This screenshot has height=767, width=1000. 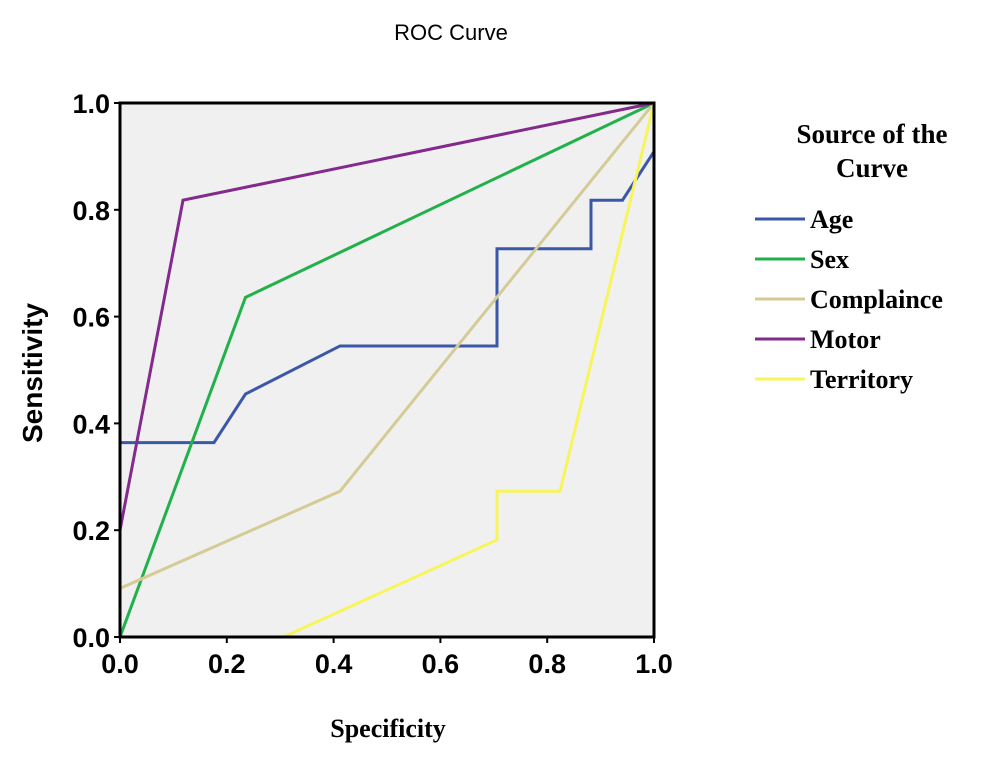 I want to click on y-tick-label: 0.6, so click(x=91, y=318).